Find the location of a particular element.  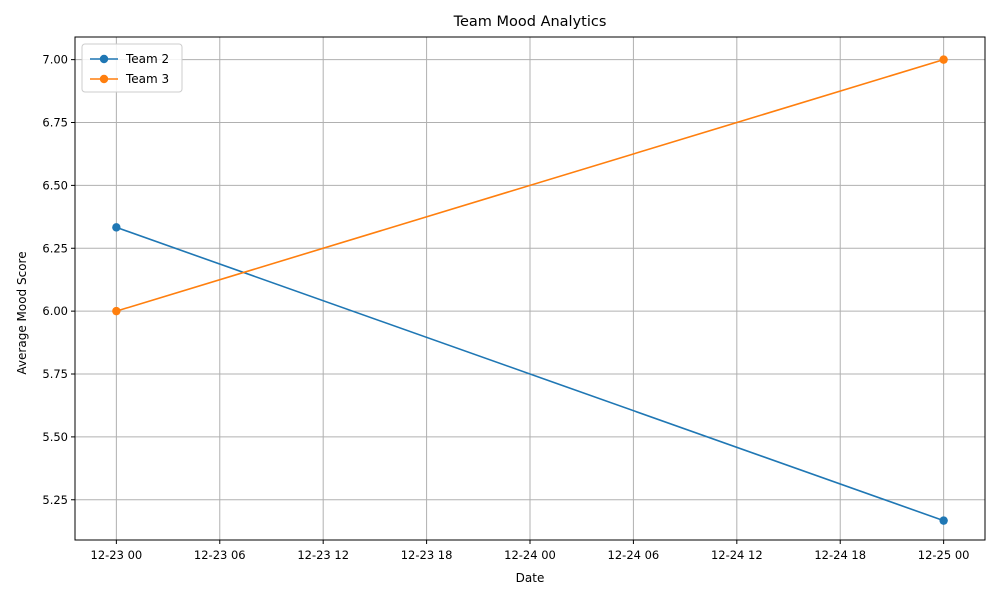

y-tick-label: 5.50 is located at coordinates (55, 437).